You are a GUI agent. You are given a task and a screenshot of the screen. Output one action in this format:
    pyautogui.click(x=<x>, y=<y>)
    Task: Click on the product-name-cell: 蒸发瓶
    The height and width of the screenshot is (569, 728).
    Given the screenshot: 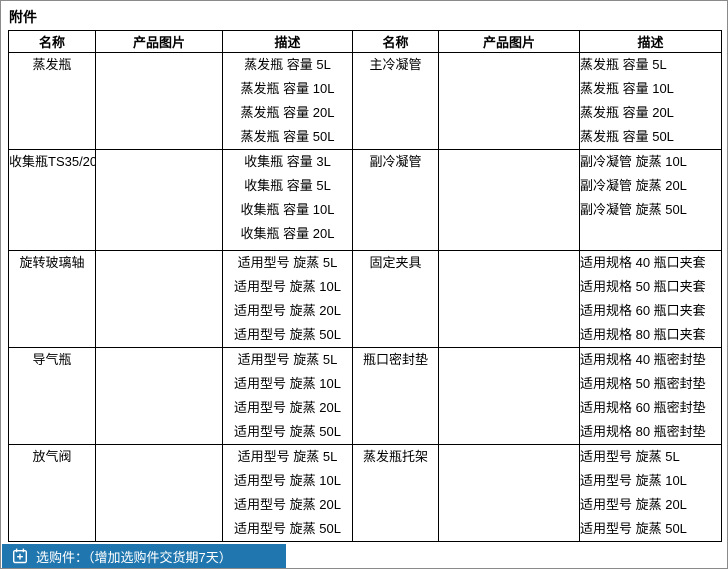 What is the action you would take?
    pyautogui.click(x=52, y=101)
    